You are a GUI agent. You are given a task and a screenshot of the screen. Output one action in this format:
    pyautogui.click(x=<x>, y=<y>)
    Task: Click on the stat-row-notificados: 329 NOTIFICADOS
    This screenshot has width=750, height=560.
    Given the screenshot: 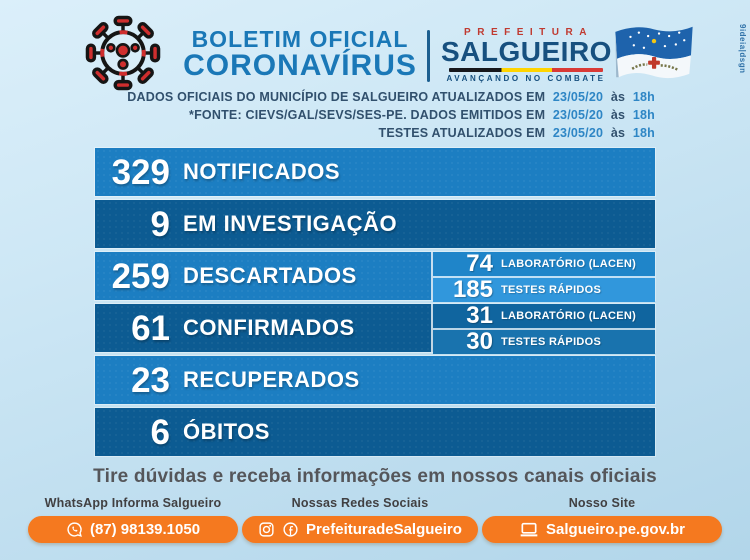 What is the action you would take?
    pyautogui.click(x=375, y=172)
    